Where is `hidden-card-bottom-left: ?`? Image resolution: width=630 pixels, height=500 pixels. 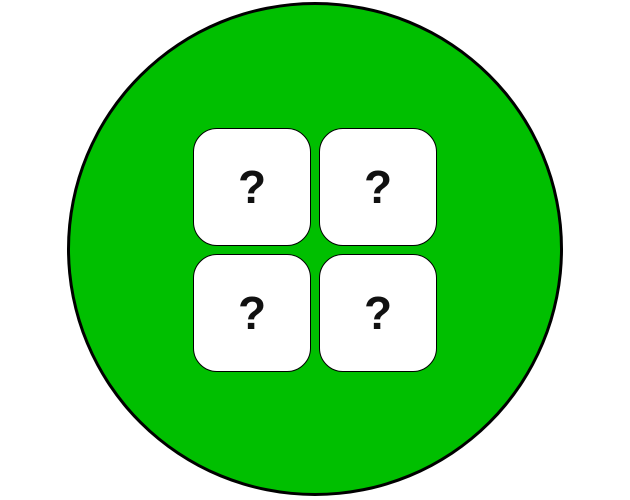
hidden-card-bottom-left: ? is located at coordinates (252, 313).